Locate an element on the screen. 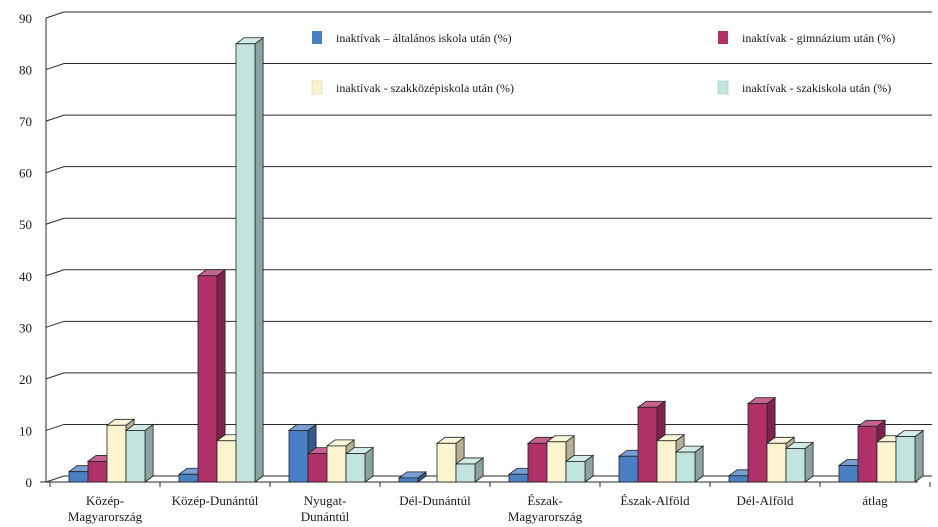 The height and width of the screenshot is (527, 938). legend-item: inaktívak – általános iskola után (%) is located at coordinates (412, 38).